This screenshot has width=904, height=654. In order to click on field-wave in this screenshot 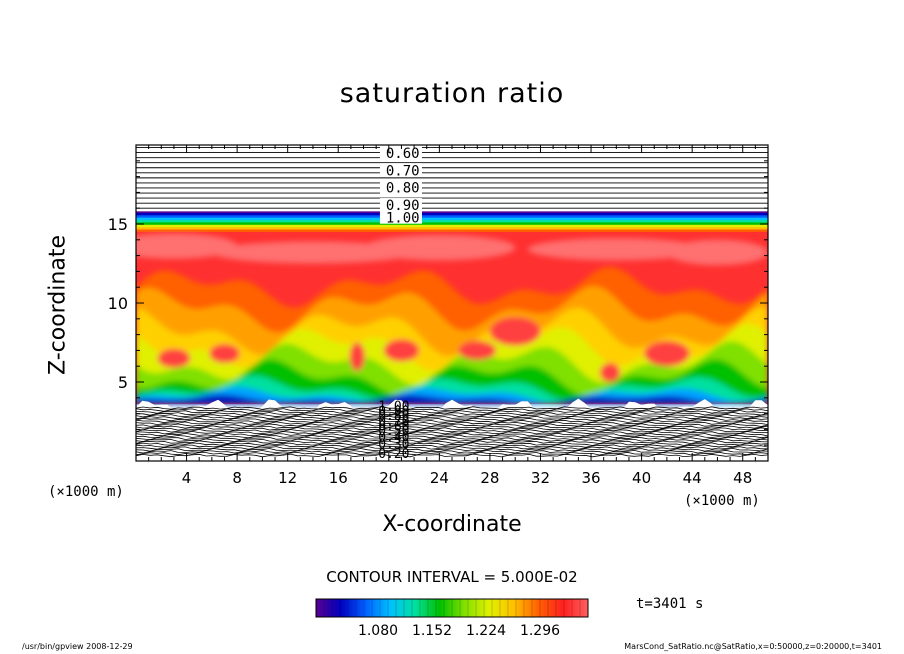, I will do `click(452, 399)`.